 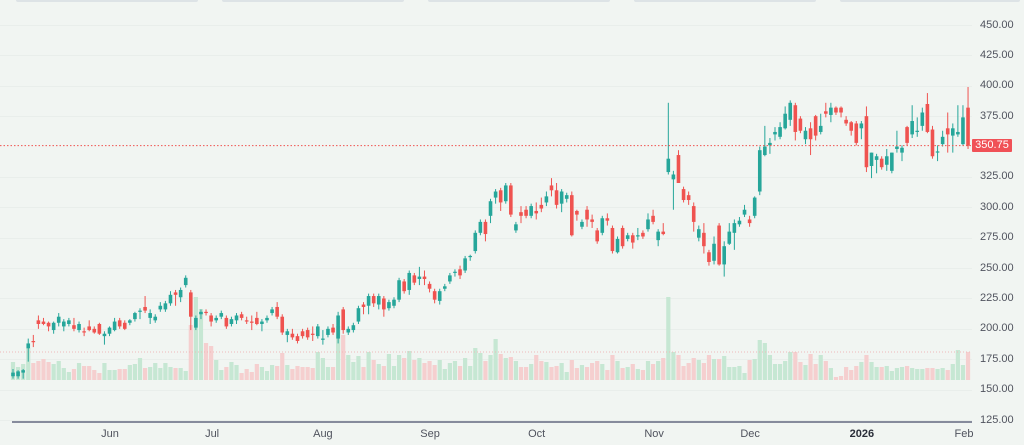 What do you see at coordinates (997, 418) in the screenshot?
I see `price-axis-label: 125.00` at bounding box center [997, 418].